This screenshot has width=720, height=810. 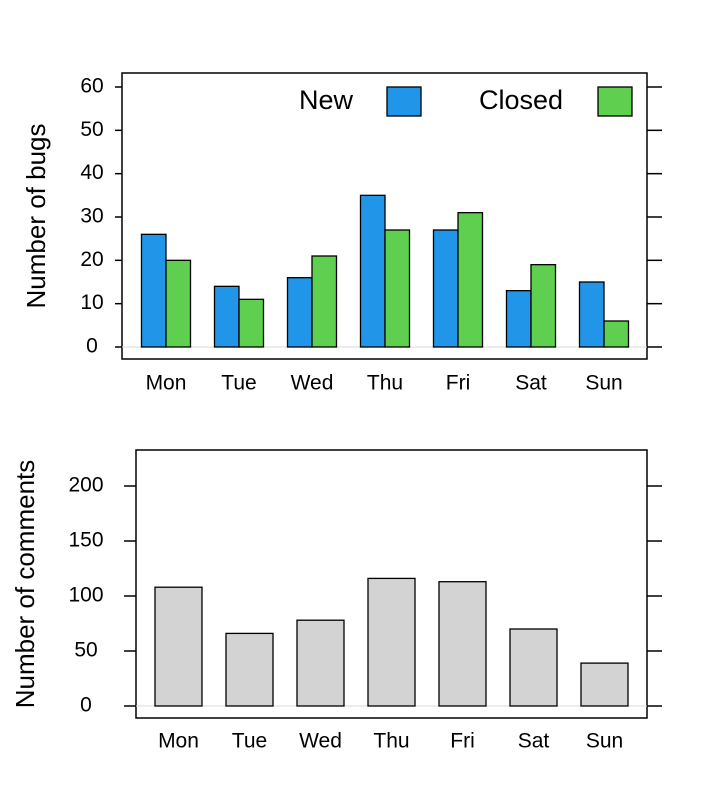 What do you see at coordinates (458, 383) in the screenshot?
I see `bugs-xtick-label-fri: Fri` at bounding box center [458, 383].